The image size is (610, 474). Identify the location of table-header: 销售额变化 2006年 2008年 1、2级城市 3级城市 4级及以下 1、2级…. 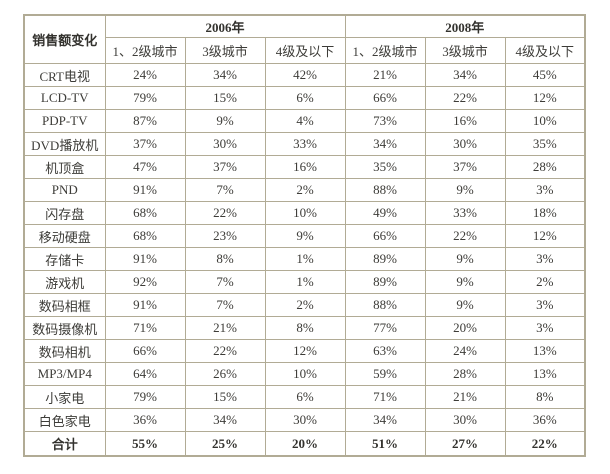
(304, 39).